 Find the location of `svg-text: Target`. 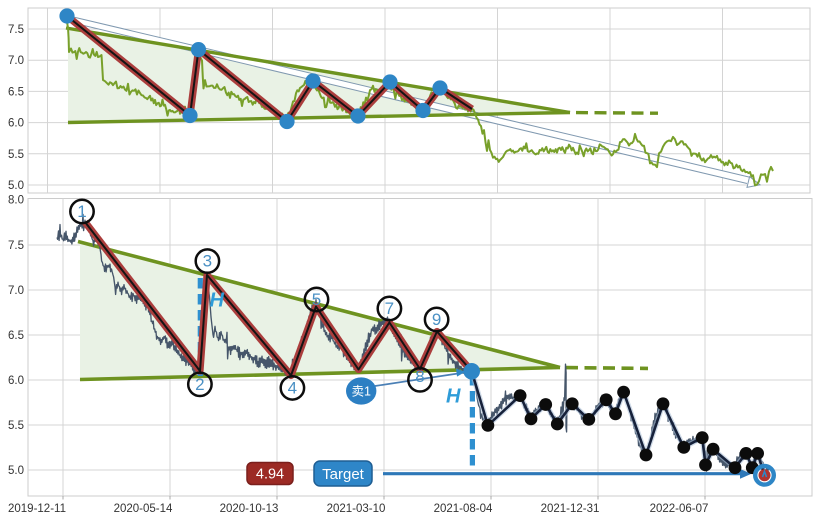

svg-text: Target is located at coordinates (343, 474).